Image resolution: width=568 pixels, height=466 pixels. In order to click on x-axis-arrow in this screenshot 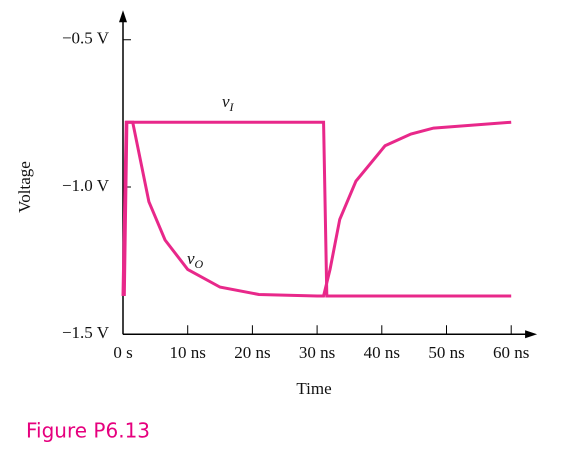, I will do `click(531, 334)`.